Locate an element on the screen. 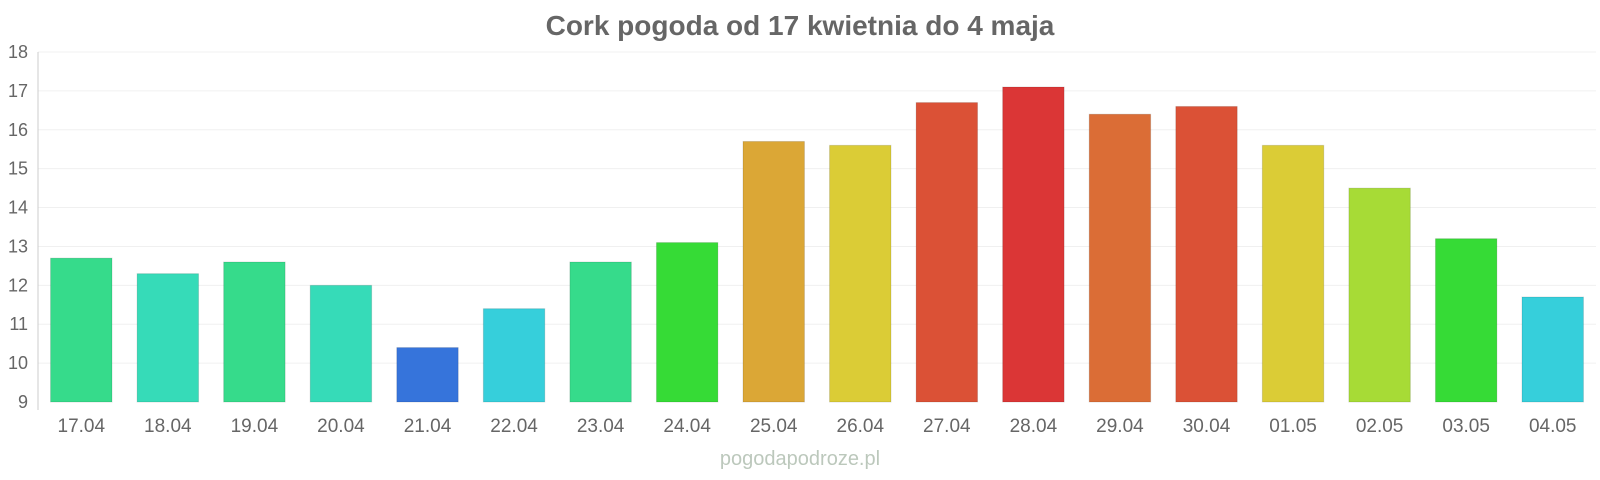 The height and width of the screenshot is (480, 1600). watermark: pogodapodroze.pl is located at coordinates (800, 459).